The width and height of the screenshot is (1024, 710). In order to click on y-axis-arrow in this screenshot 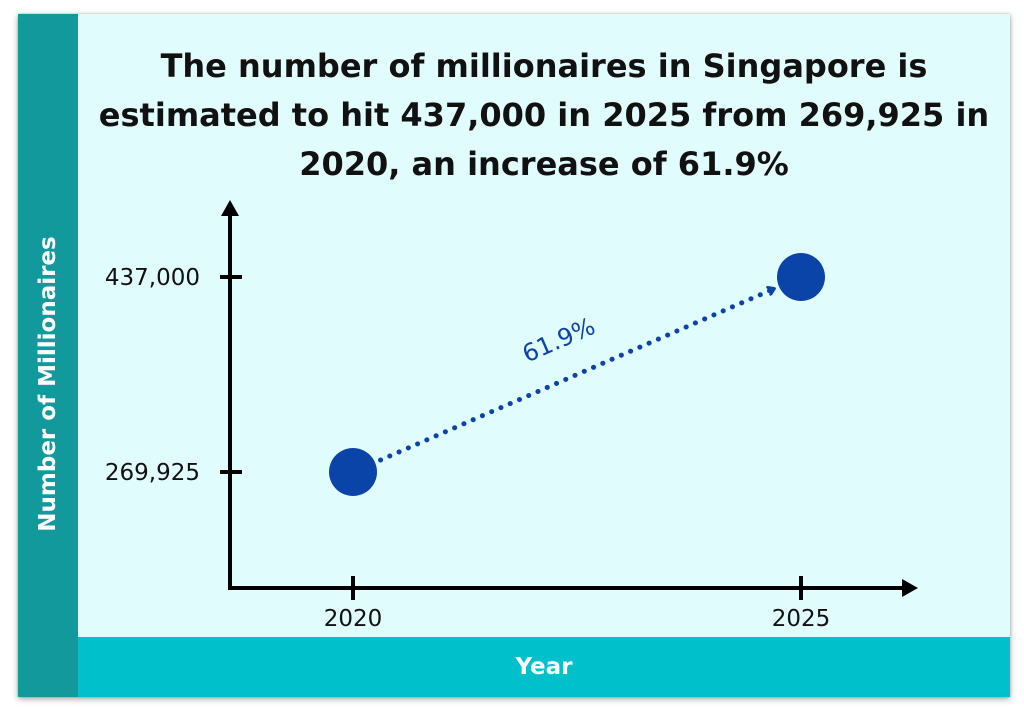, I will do `click(230, 208)`.